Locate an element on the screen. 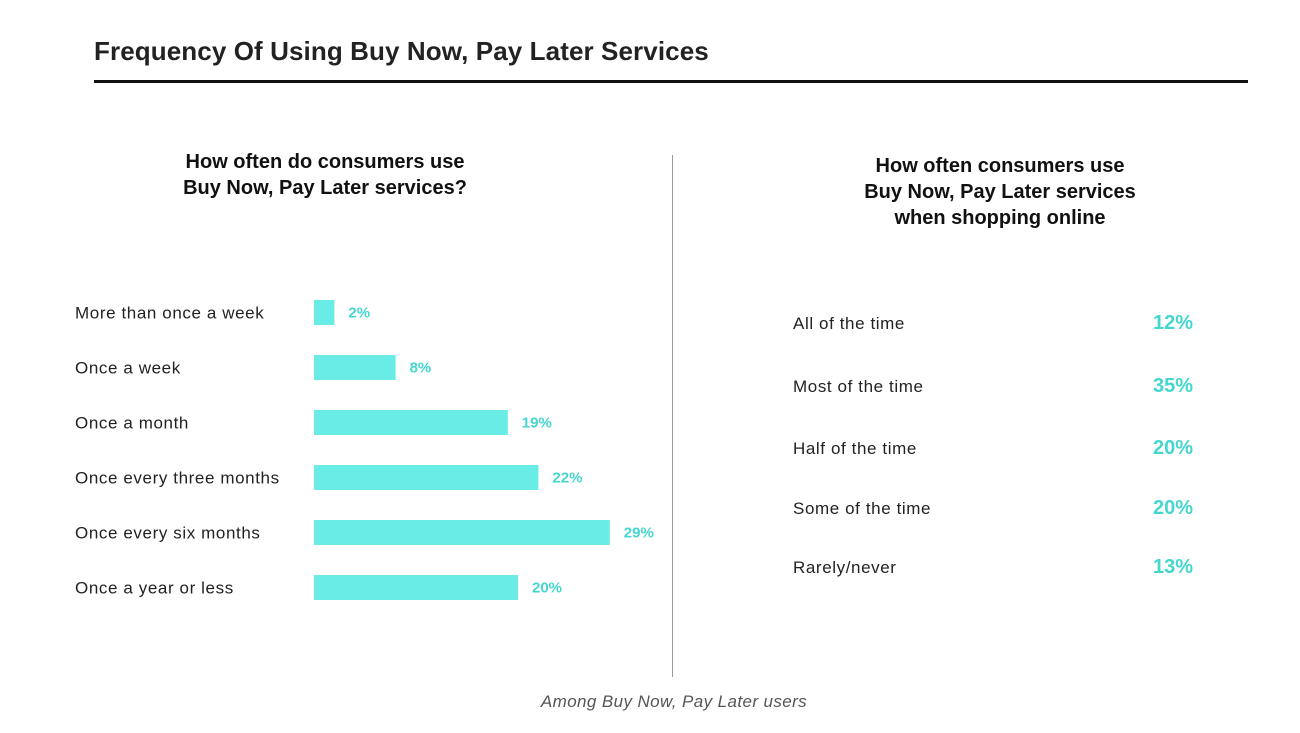  left-chart-title-line: How often do consumers use is located at coordinates (325, 162).